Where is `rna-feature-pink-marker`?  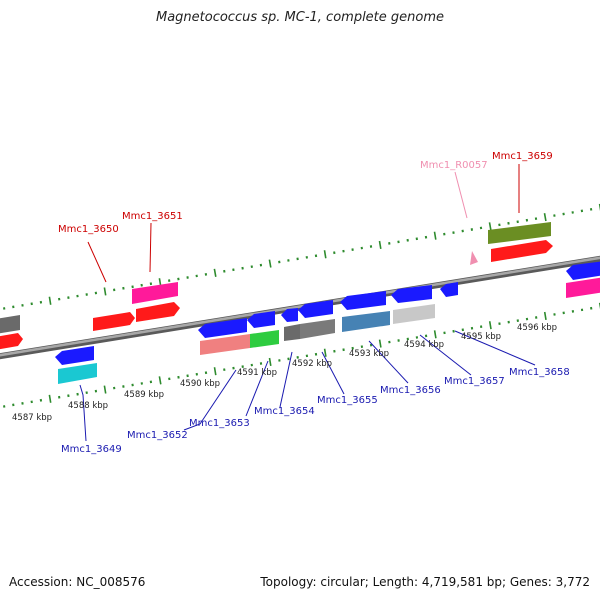 rna-feature-pink-marker is located at coordinates (474, 258).